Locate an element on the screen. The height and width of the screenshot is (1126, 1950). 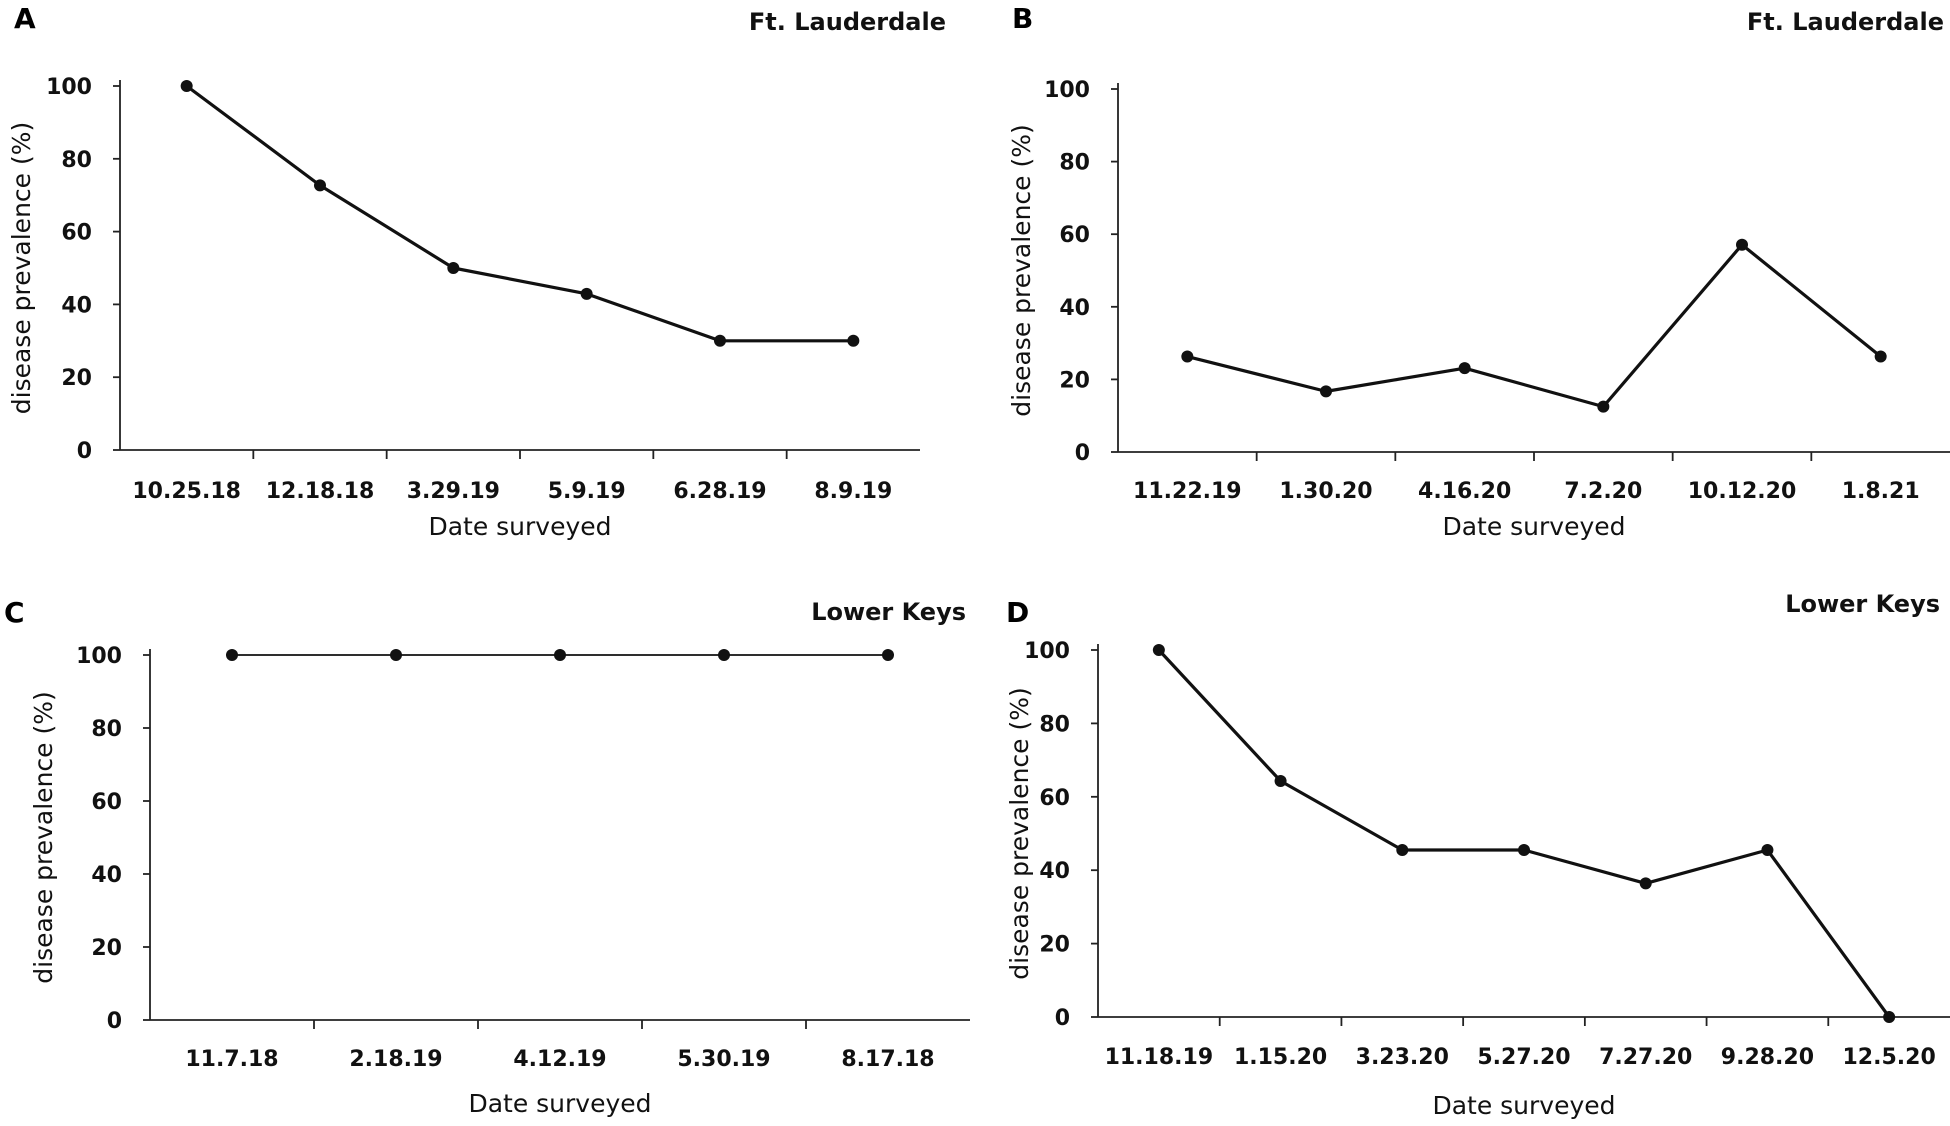
x-tick-label: 1.30.20 is located at coordinates (1325, 491).